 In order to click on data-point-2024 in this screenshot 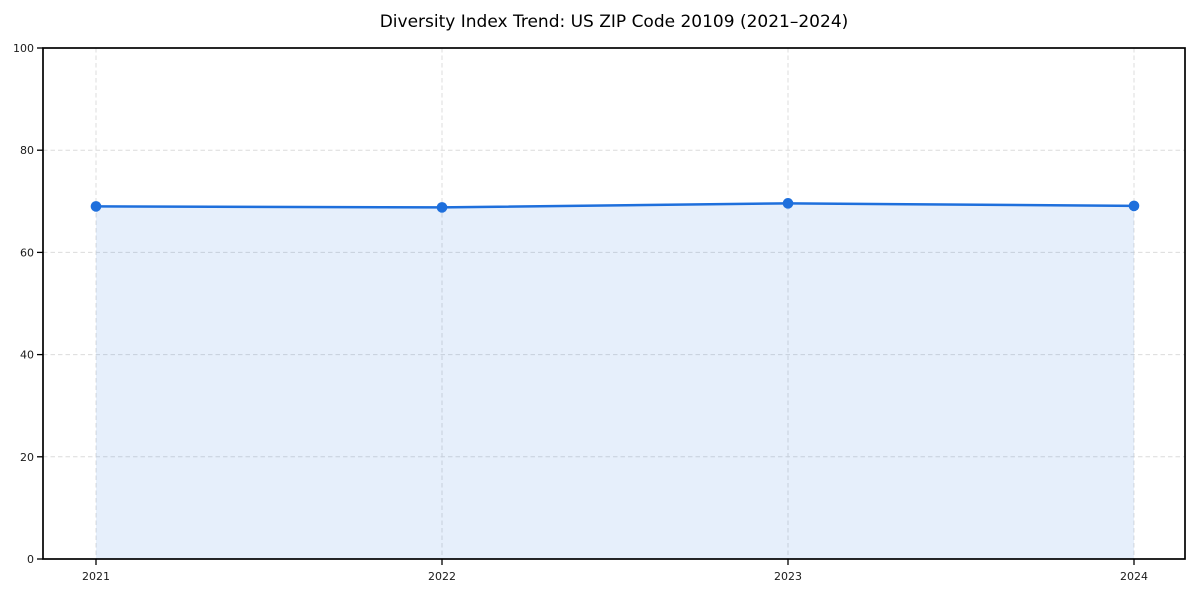, I will do `click(1134, 206)`.